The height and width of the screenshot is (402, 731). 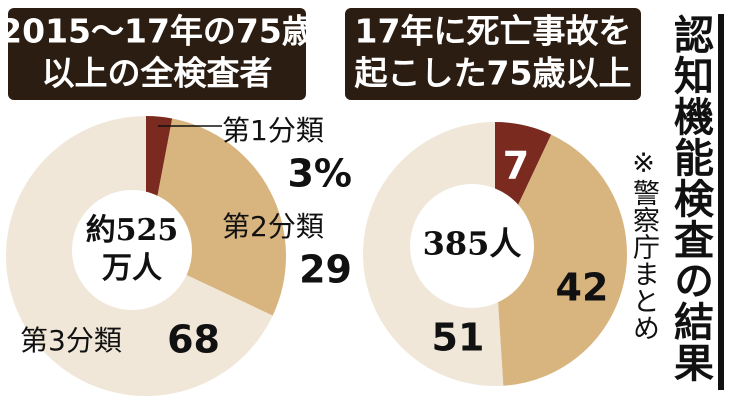 What do you see at coordinates (721, 202) in the screenshot?
I see `rule` at bounding box center [721, 202].